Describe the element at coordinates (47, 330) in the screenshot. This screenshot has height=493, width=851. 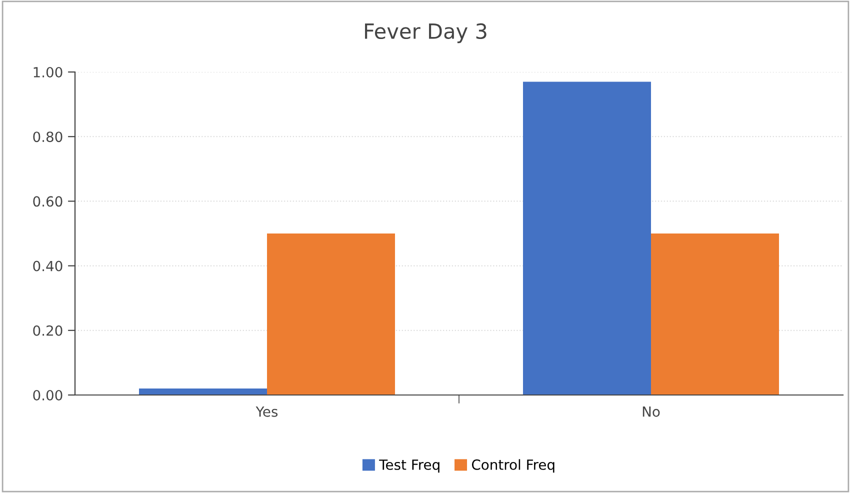
I see `y-tick-label: 0.20` at that location.